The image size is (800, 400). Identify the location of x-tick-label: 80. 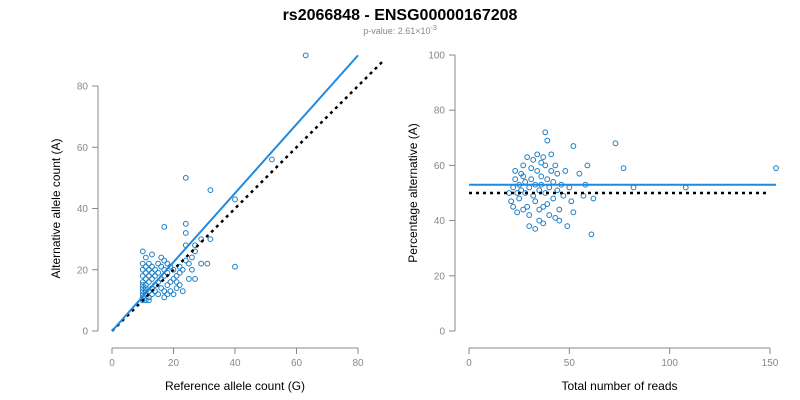
(358, 363).